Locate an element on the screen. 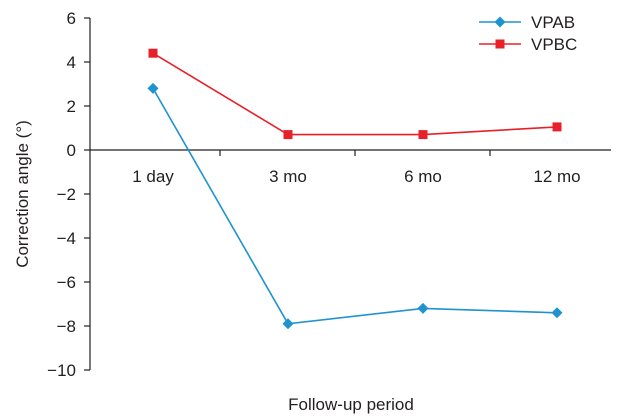 The height and width of the screenshot is (418, 624). y-tick-label: −2 is located at coordinates (66, 194).